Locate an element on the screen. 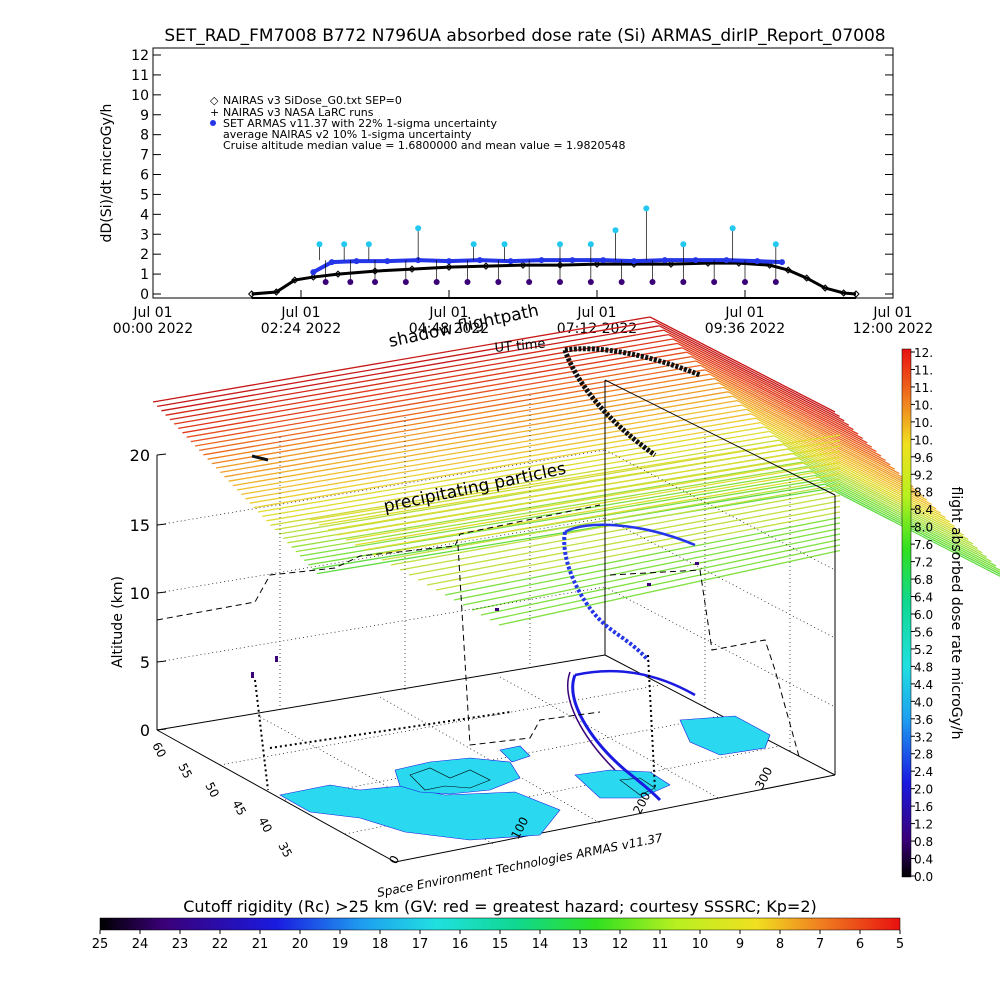 The width and height of the screenshot is (1000, 1000). rigidity-tick-label: 5 is located at coordinates (900, 944).